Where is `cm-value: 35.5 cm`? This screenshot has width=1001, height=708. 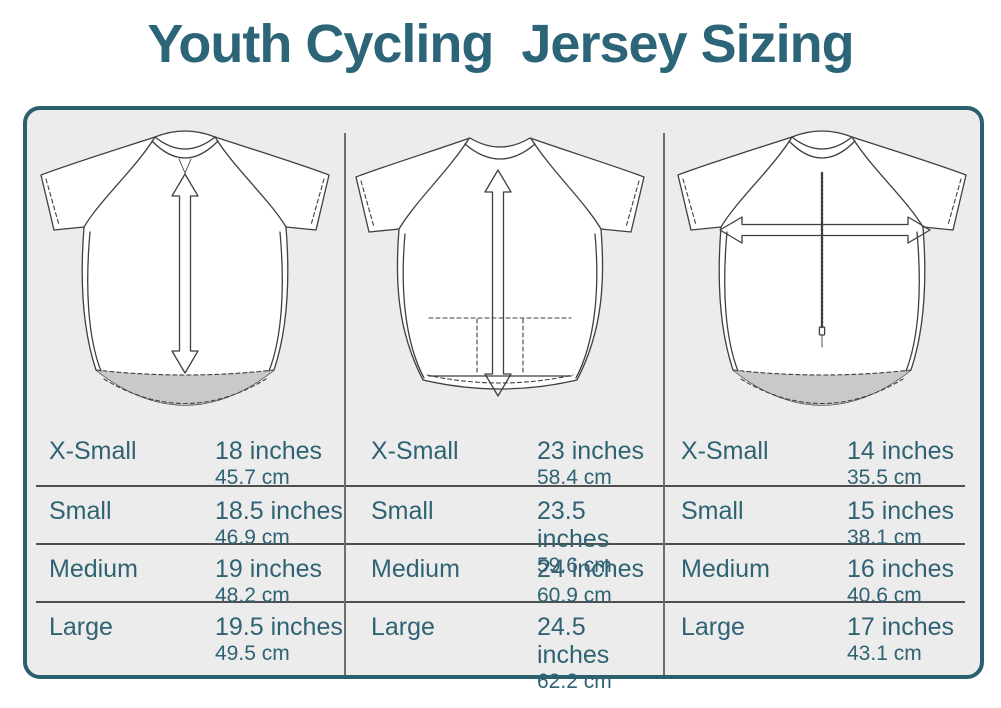
cm-value: 35.5 cm is located at coordinates (884, 477).